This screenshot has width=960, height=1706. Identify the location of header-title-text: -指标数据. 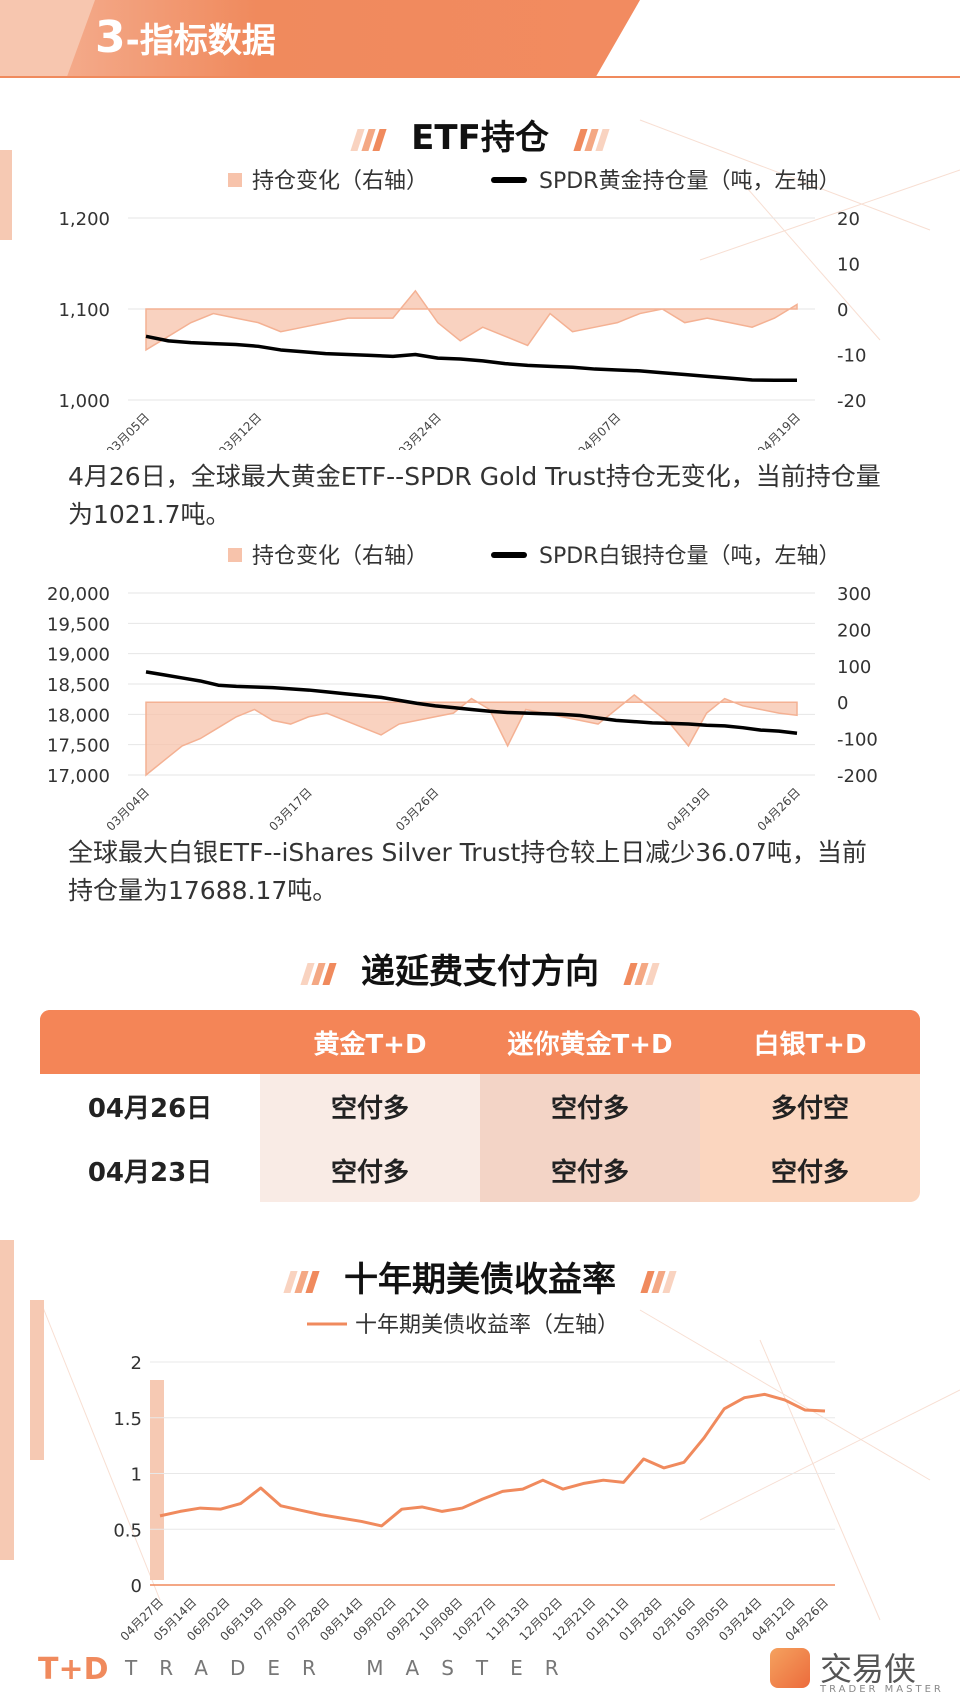
(200, 41).